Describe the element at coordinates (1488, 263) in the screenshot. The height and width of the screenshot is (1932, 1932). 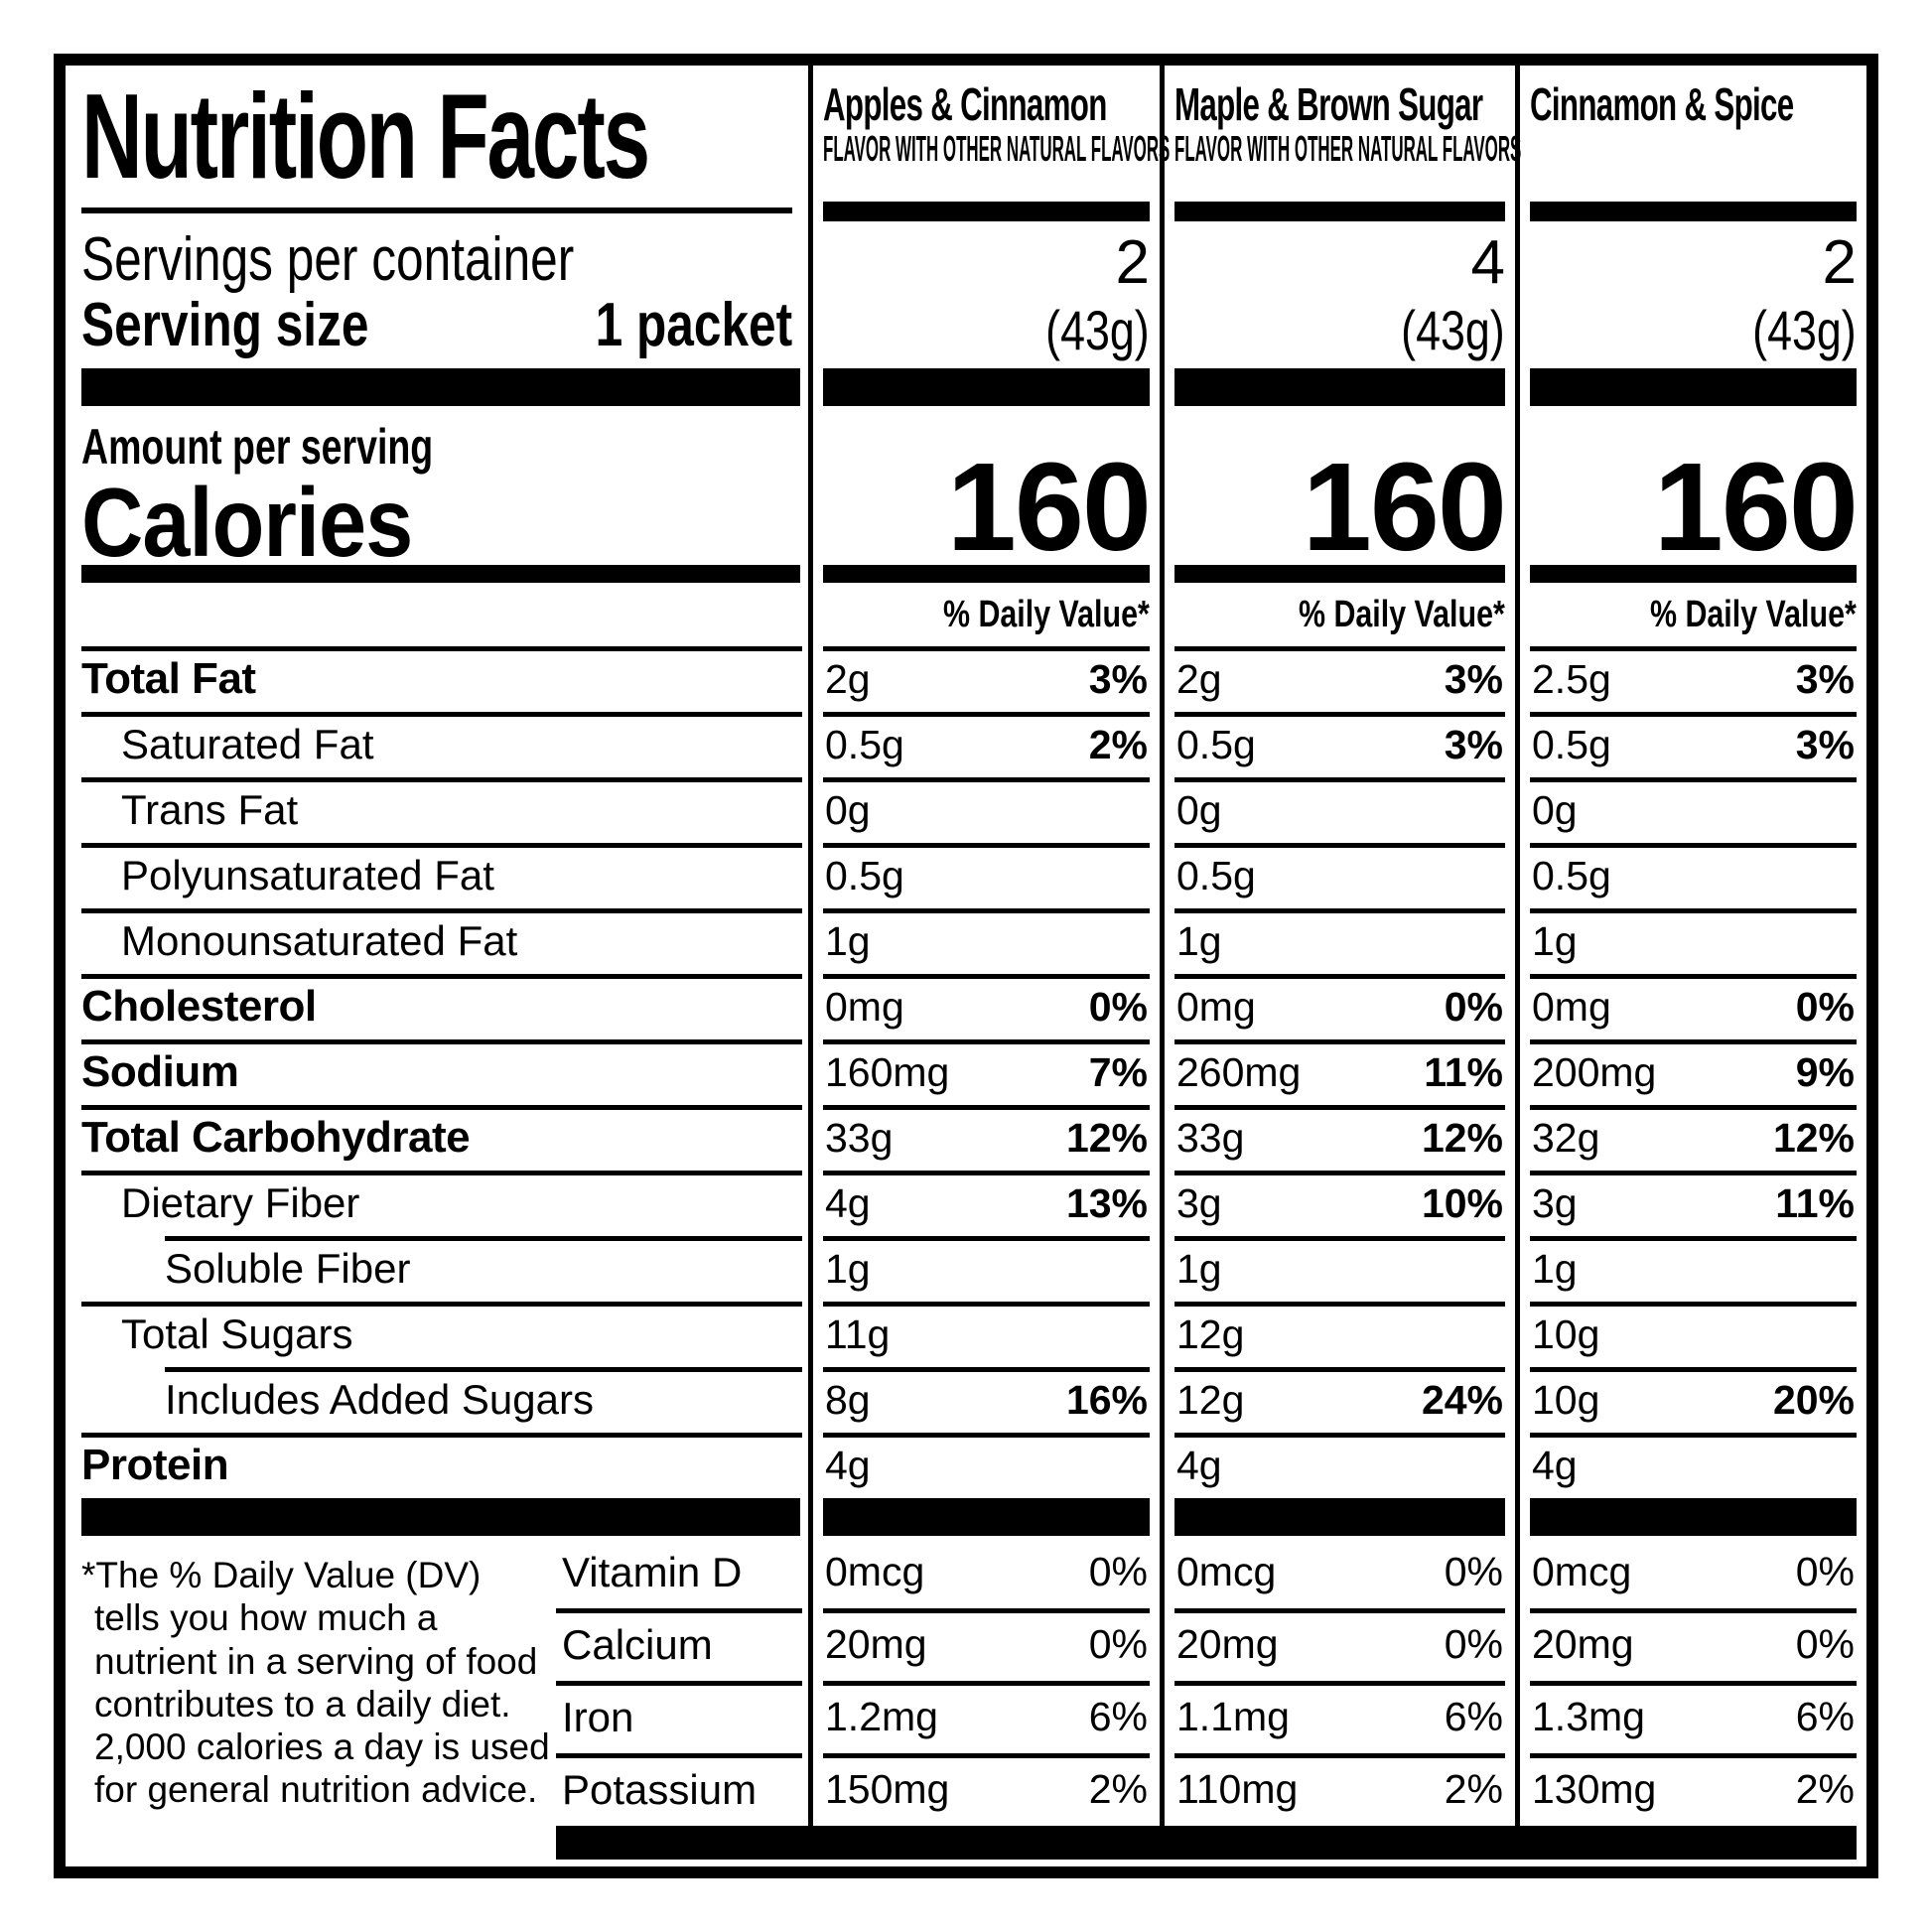
I see `servings-count: 4` at that location.